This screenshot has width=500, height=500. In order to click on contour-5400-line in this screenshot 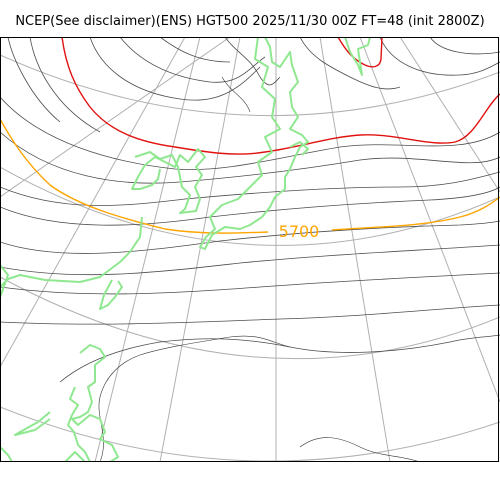, I will do `click(360, 52)`.